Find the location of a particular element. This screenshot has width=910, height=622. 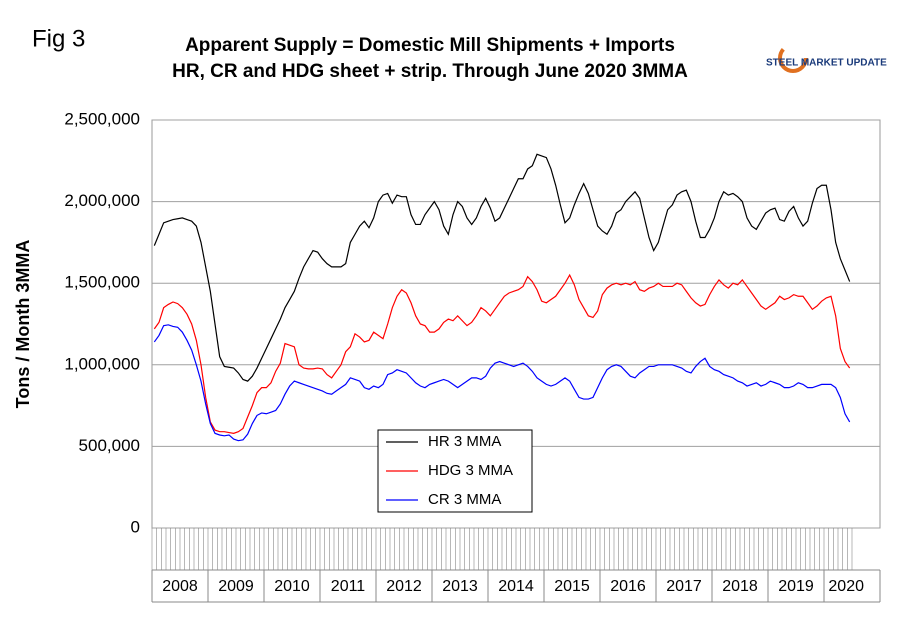

y-tick-label: 2,500,000 is located at coordinates (102, 118).